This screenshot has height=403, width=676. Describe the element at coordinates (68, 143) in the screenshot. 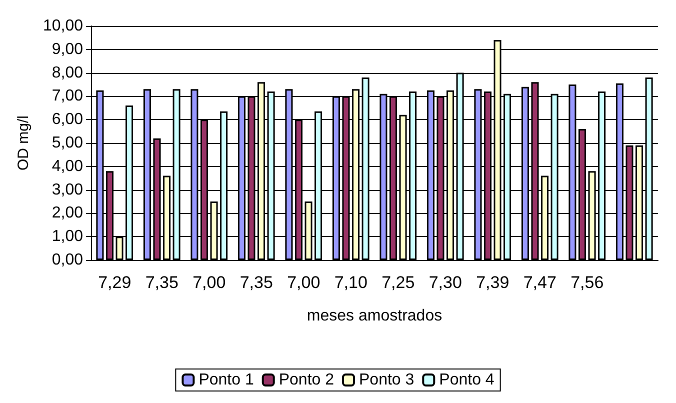

I see `y-tick-label: 5,00` at that location.